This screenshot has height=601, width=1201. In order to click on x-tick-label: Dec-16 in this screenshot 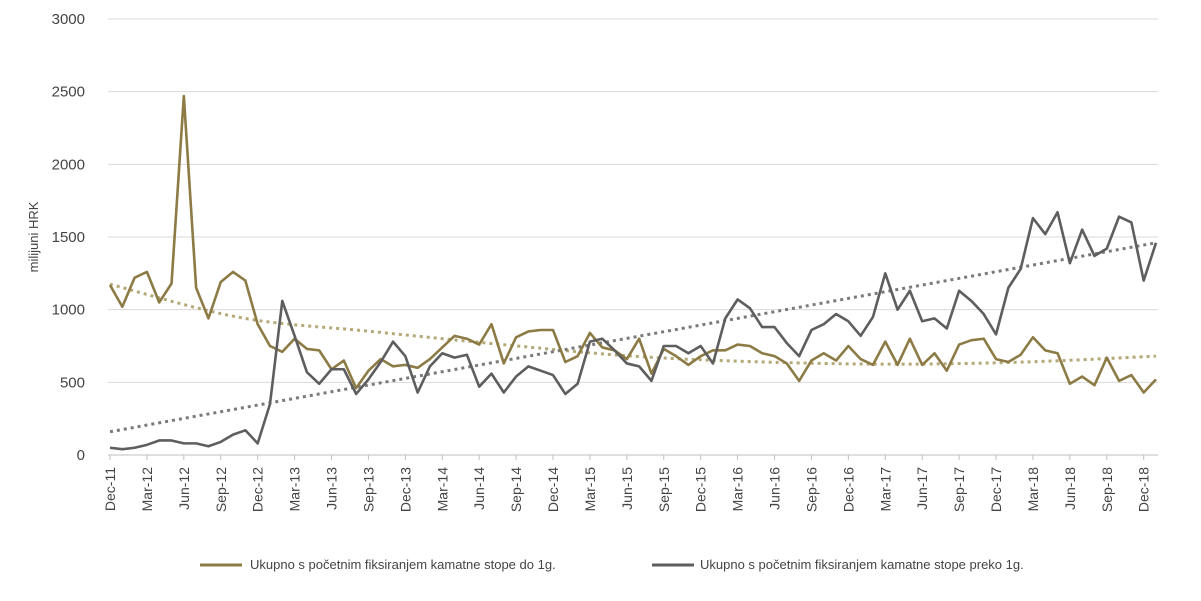, I will do `click(848, 489)`.